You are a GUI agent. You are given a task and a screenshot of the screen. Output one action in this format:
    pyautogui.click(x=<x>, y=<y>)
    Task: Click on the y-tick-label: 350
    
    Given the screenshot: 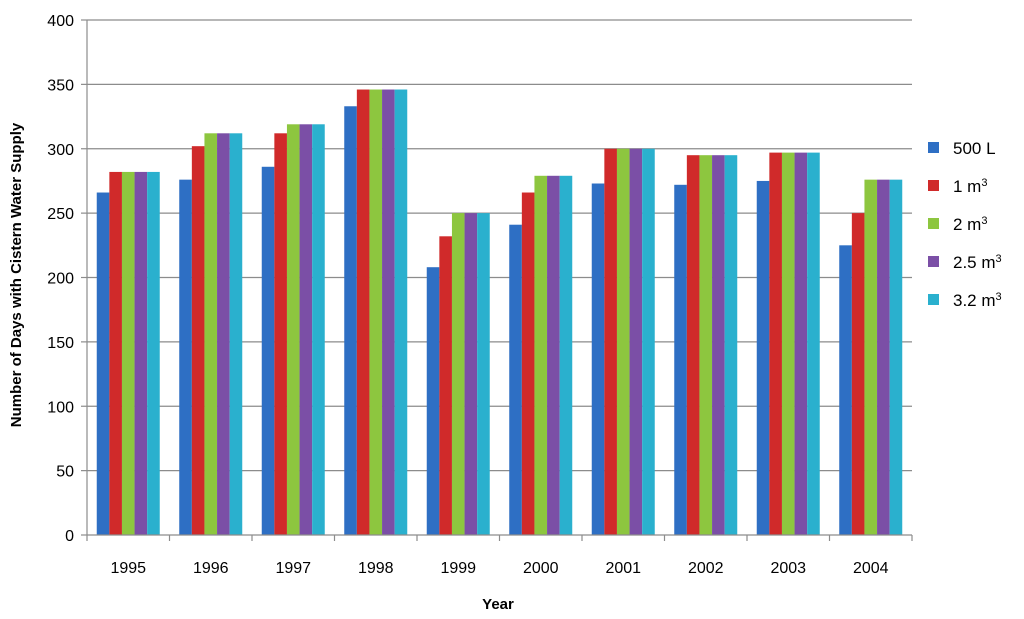 What is the action you would take?
    pyautogui.click(x=60, y=85)
    